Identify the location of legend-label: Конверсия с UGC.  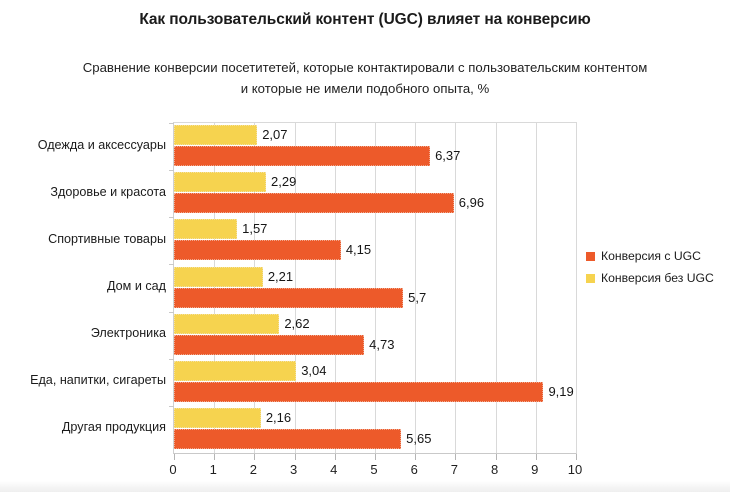
(651, 256).